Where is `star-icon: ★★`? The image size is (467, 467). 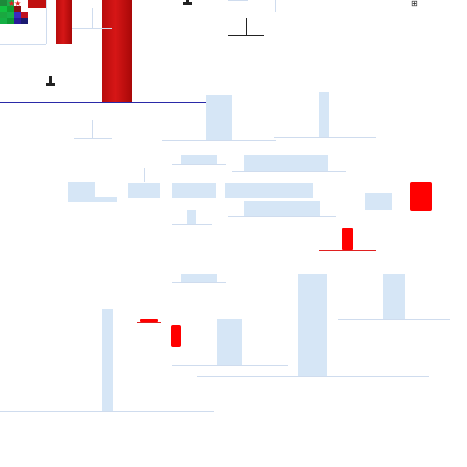
star-icon: ★★ is located at coordinates (14, 4).